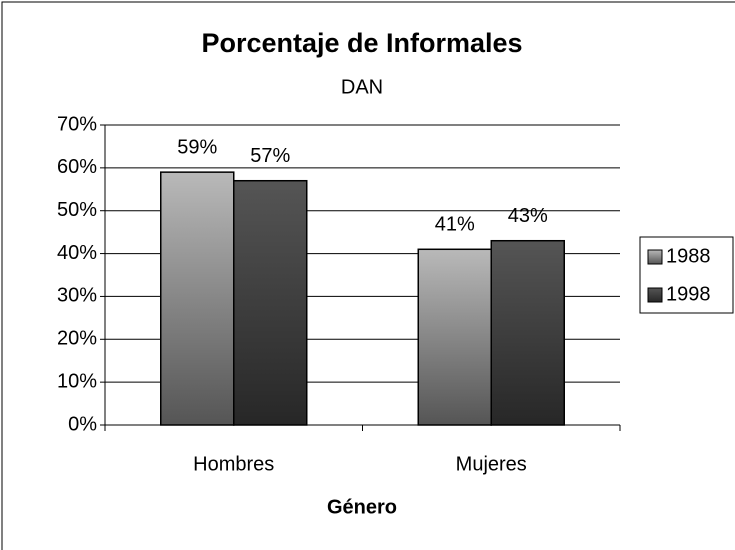 This screenshot has width=735, height=550. Describe the element at coordinates (455, 225) in the screenshot. I see `value-label: 41%` at that location.